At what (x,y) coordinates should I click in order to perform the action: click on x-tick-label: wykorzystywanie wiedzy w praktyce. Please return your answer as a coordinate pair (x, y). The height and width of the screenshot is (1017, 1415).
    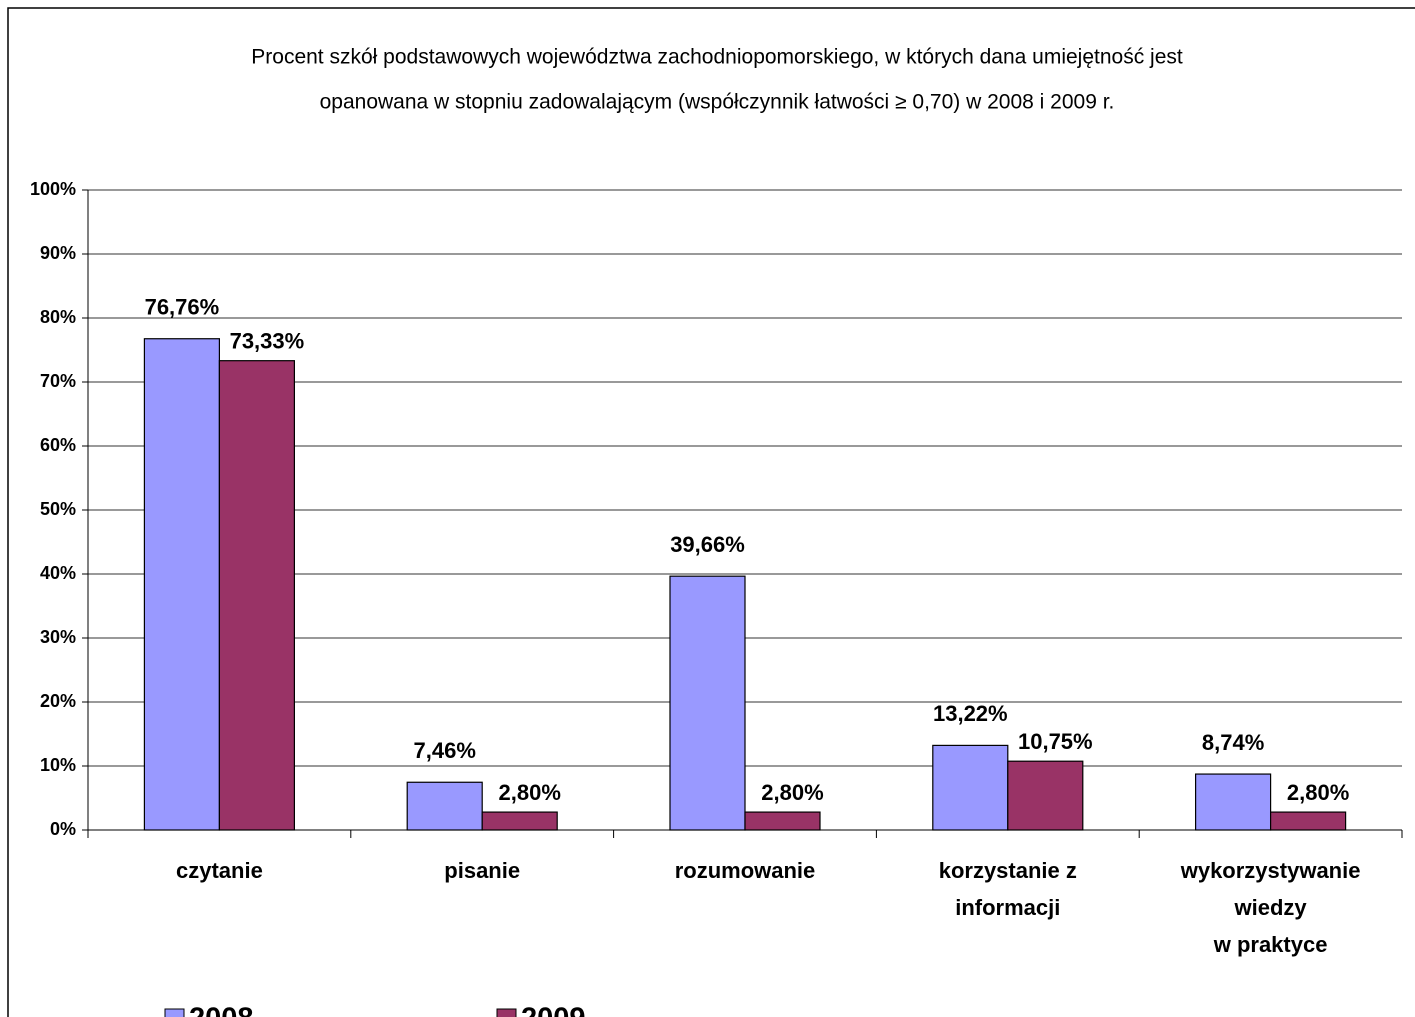
    Looking at the image, I should click on (1270, 907).